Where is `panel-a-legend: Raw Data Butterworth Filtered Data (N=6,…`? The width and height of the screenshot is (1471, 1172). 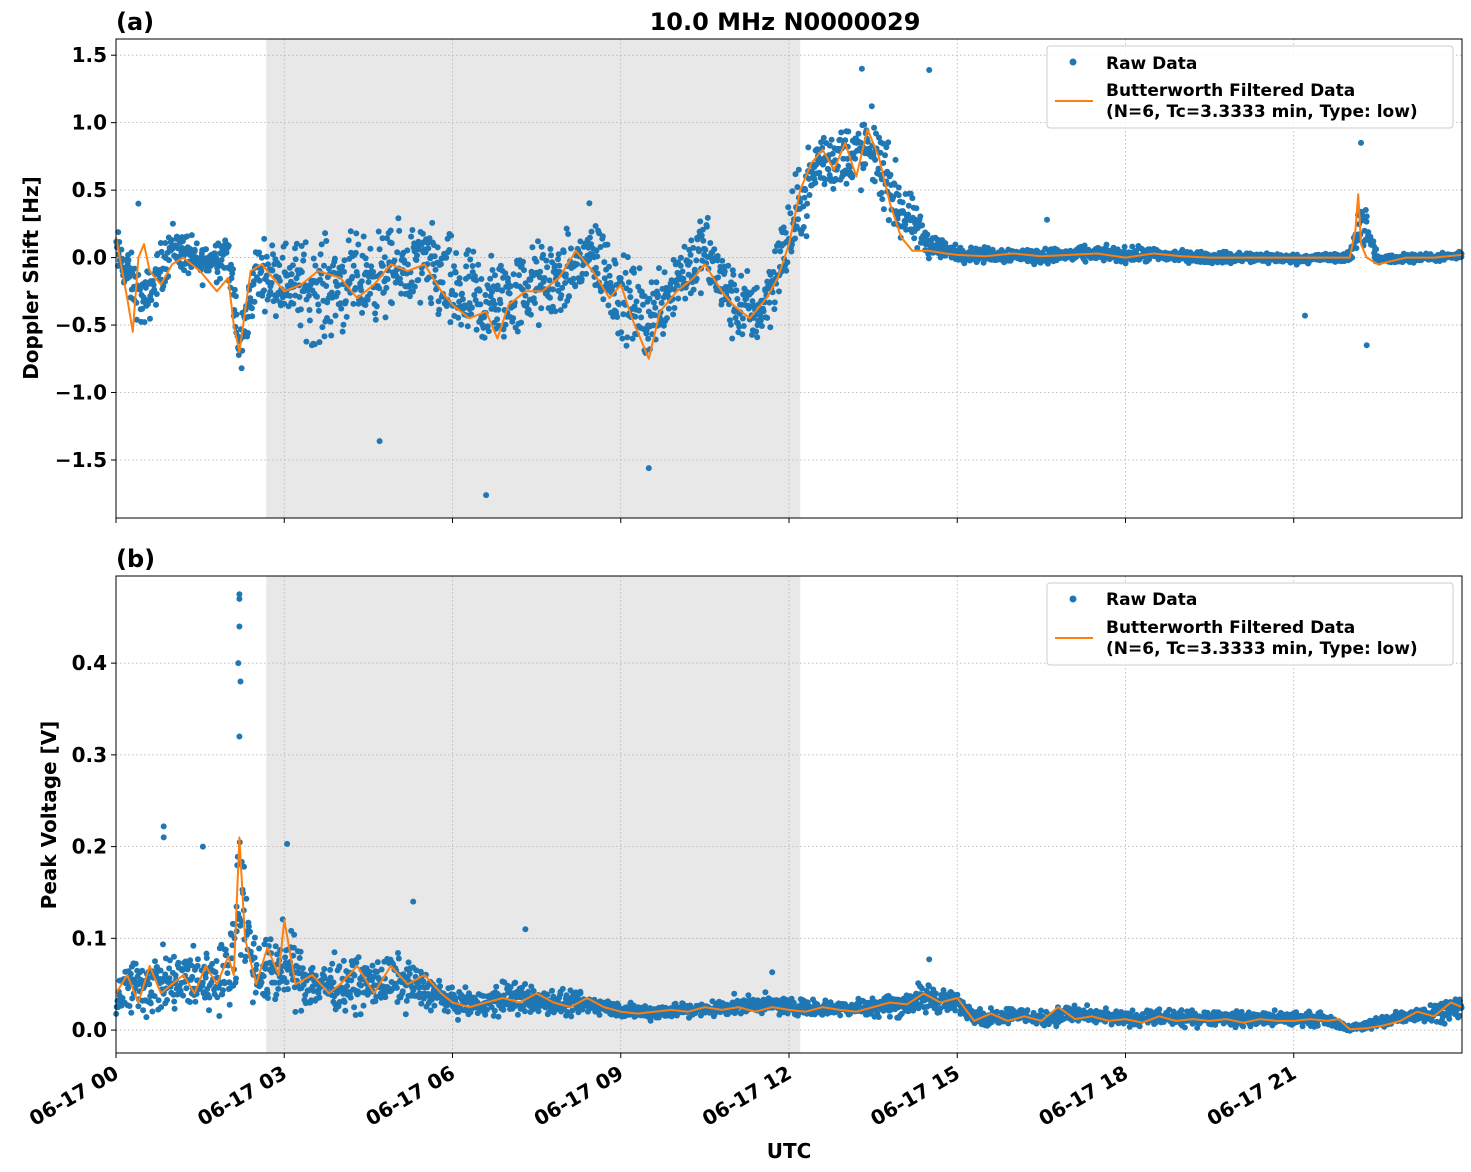 panel-a-legend: Raw Data Butterworth Filtered Data (N=6,… is located at coordinates (1250, 87).